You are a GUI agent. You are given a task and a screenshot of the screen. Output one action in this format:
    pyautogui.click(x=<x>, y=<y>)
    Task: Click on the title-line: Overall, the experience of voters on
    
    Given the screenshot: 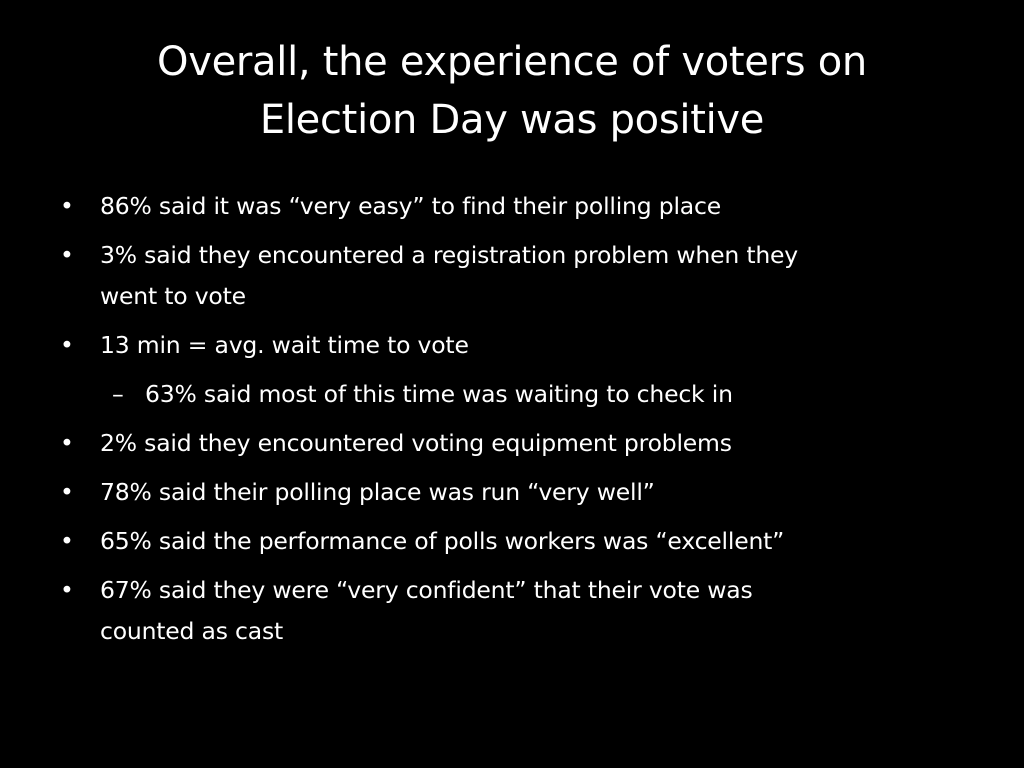 What is the action you would take?
    pyautogui.click(x=512, y=62)
    